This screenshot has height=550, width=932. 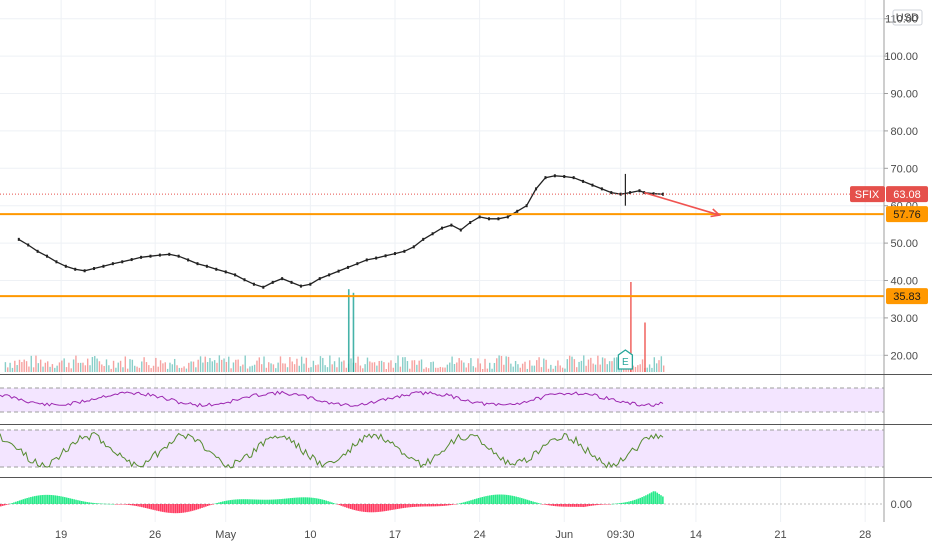 What do you see at coordinates (907, 297) in the screenshot?
I see `level-tag-label: 35.83` at bounding box center [907, 297].